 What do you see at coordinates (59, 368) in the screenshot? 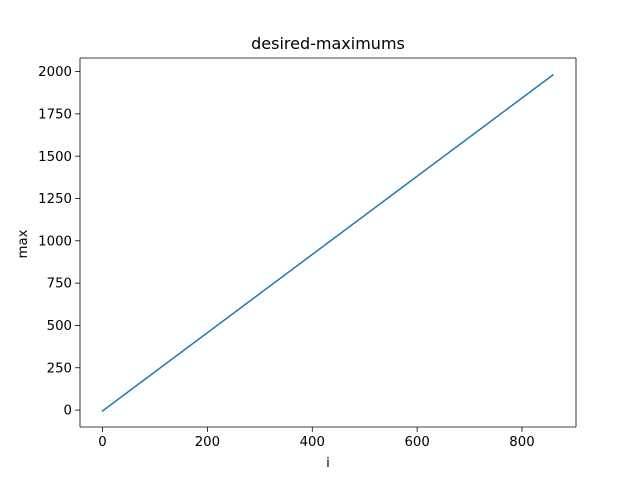
I see `y-tick-label: 250` at bounding box center [59, 368].